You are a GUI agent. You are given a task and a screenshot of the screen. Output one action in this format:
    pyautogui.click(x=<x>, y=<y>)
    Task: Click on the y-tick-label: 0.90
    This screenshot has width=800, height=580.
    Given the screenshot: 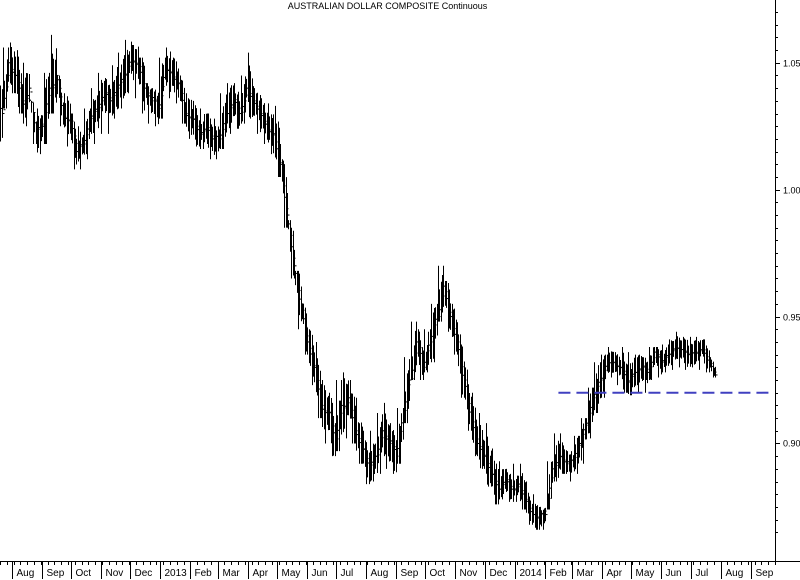 What is the action you would take?
    pyautogui.click(x=791, y=444)
    